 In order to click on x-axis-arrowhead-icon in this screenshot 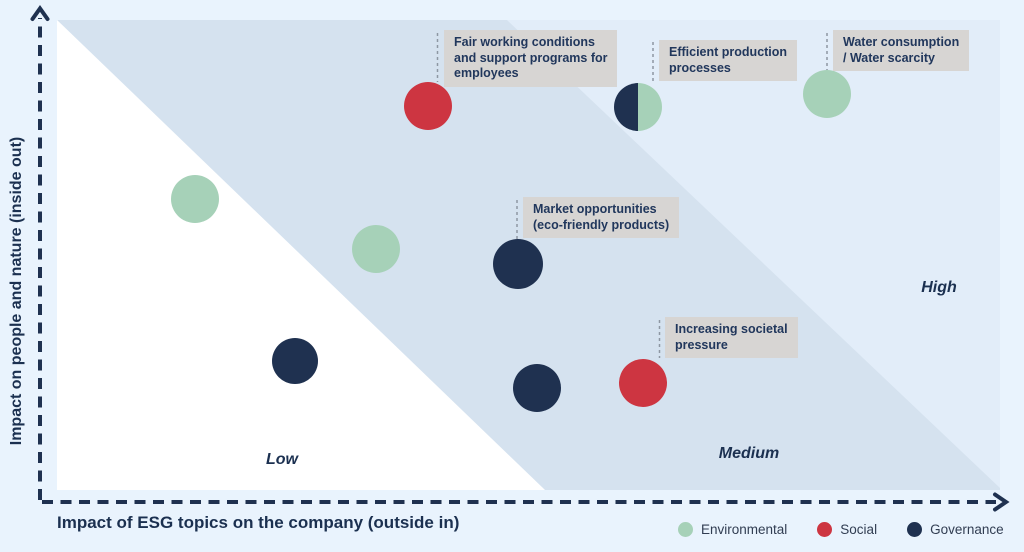, I will do `click(1001, 502)`.